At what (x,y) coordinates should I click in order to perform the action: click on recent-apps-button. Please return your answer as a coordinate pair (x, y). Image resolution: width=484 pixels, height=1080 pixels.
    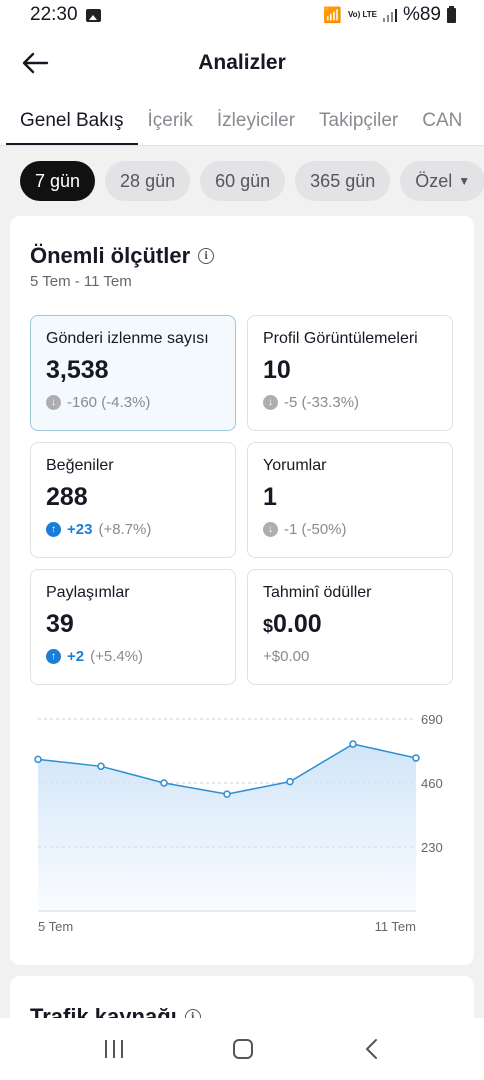
    Looking at the image, I should click on (114, 1049).